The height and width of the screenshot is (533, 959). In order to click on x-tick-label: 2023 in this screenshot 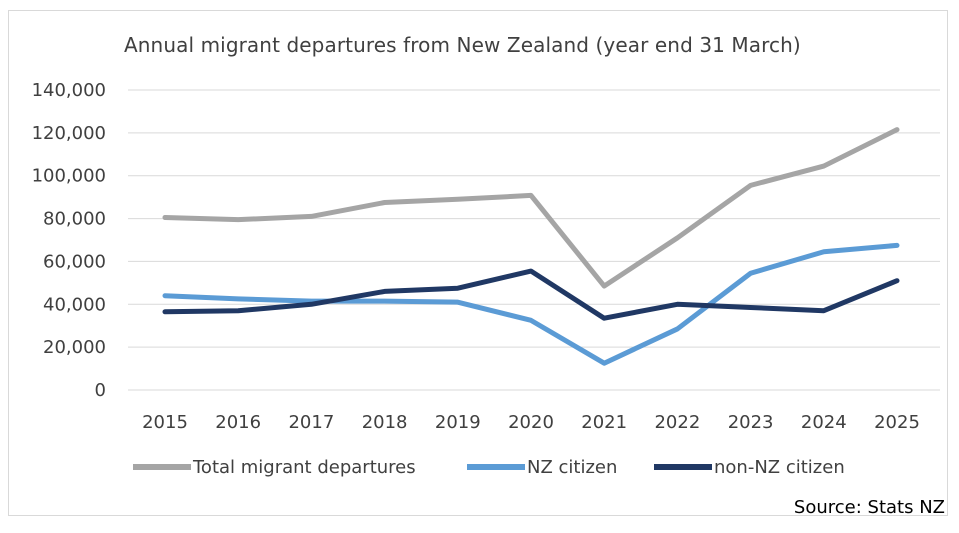, I will do `click(751, 422)`.